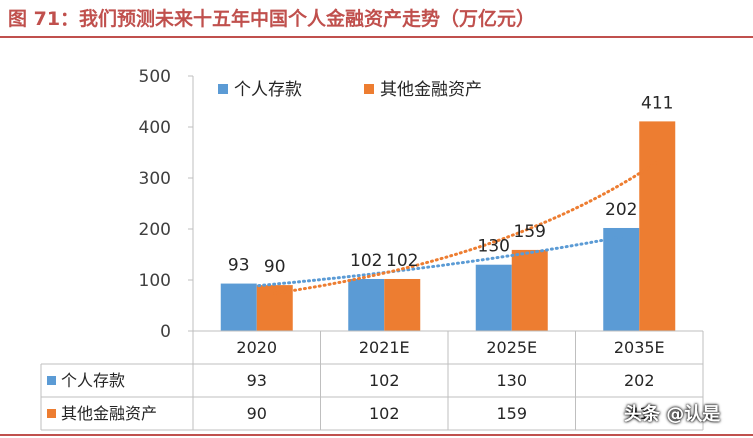  Describe the element at coordinates (639, 347) in the screenshot. I see `x-category-label: 2035E` at that location.